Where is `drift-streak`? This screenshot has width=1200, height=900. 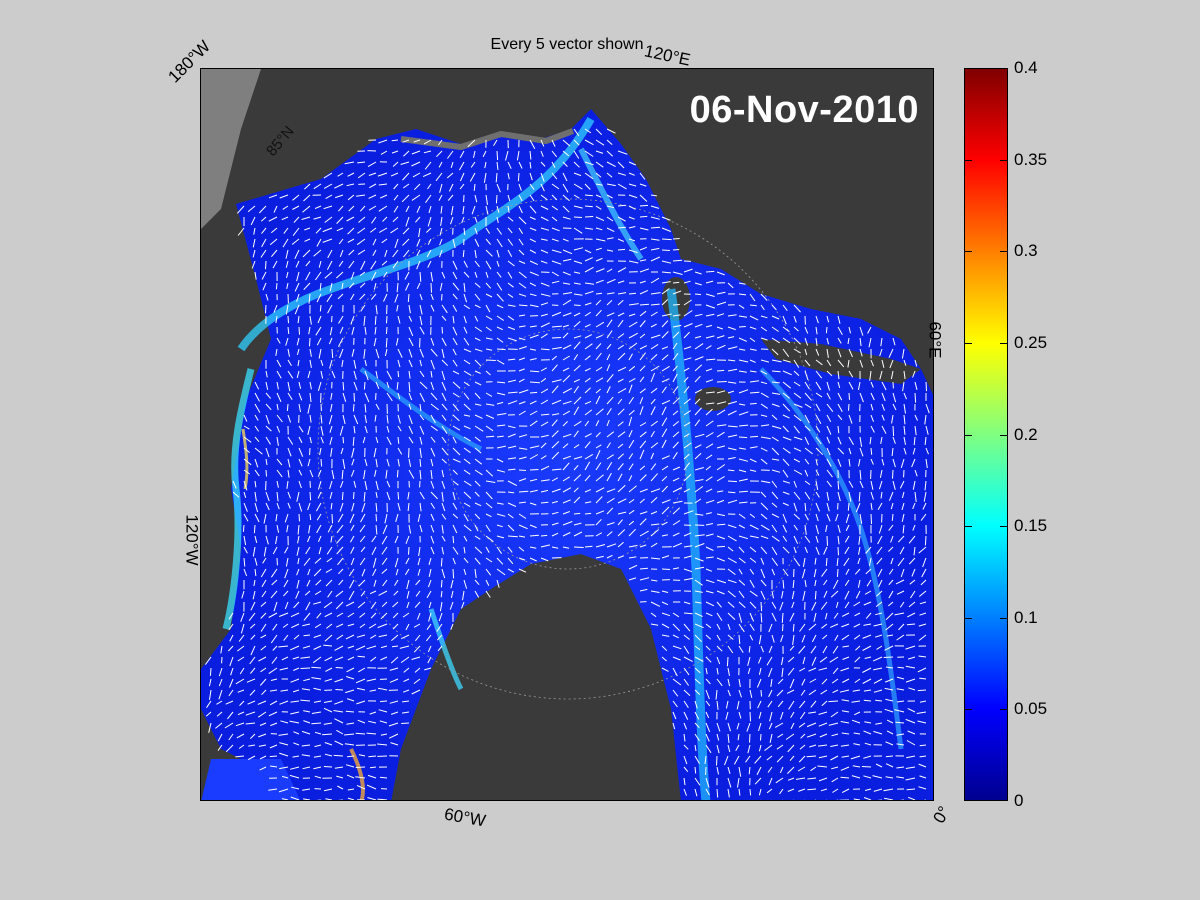
drift-streak is located at coordinates (611, 204).